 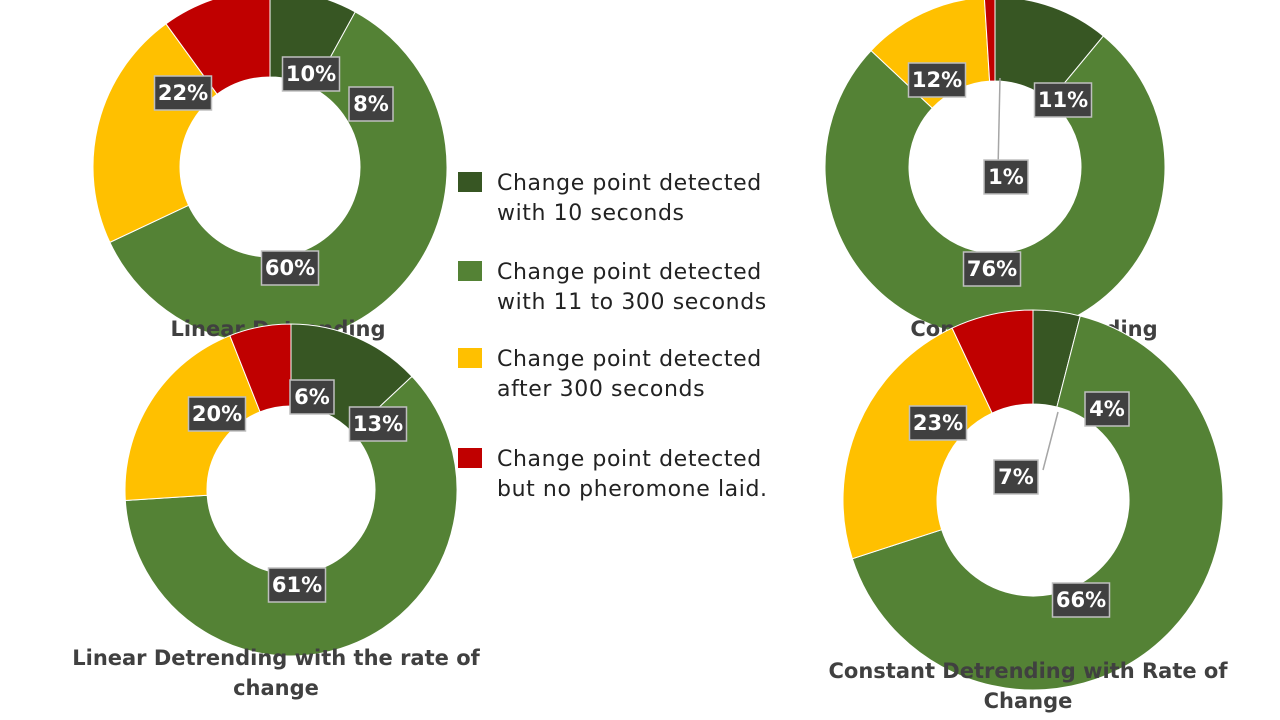 I want to click on donut-chart: 8%60%22%10%Linear Detrending, so click(x=270, y=172).